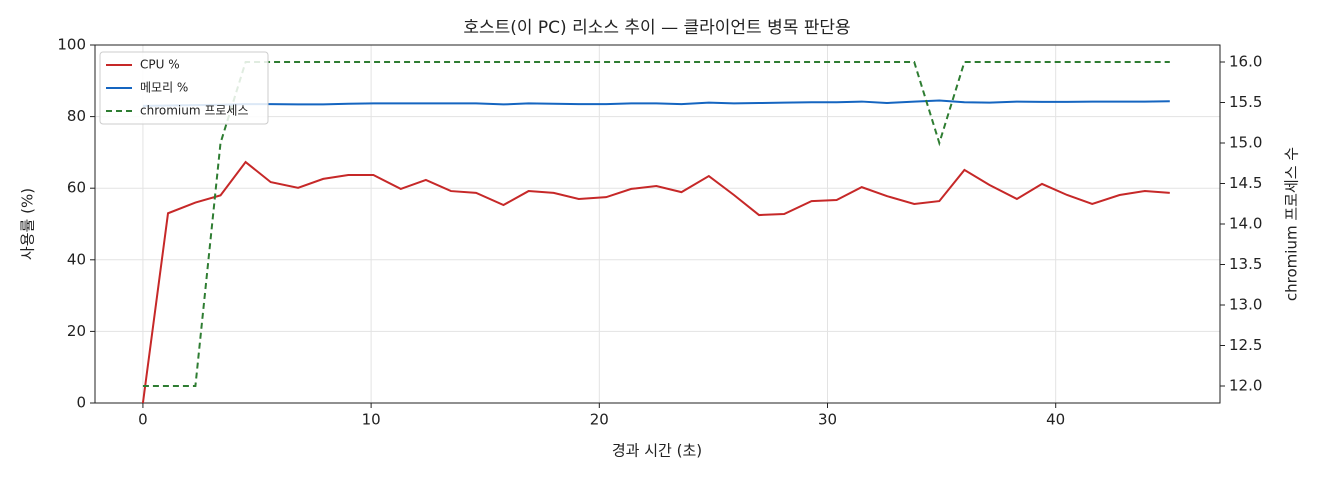  What do you see at coordinates (1245, 143) in the screenshot?
I see `y2-tick-label: 15.0` at bounding box center [1245, 143].